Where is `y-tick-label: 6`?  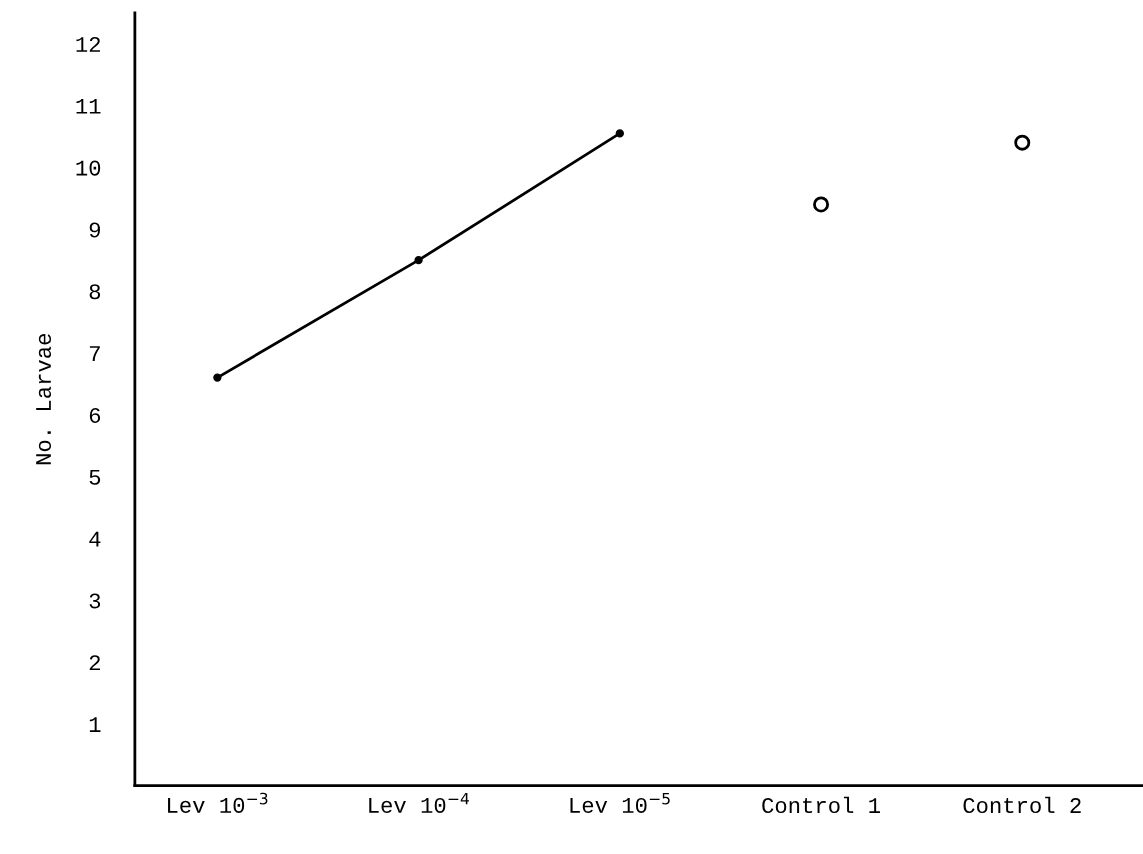
y-tick-label: 6 is located at coordinates (95, 415).